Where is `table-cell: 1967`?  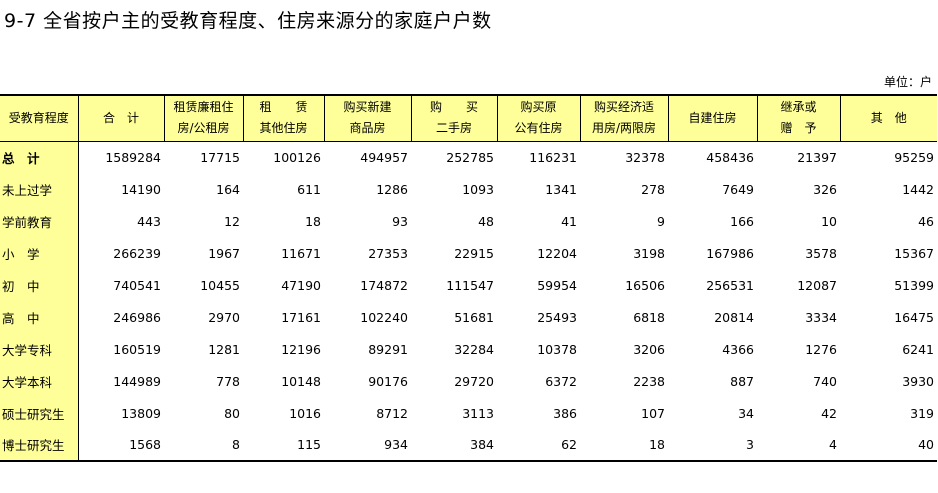 table-cell: 1967 is located at coordinates (224, 253).